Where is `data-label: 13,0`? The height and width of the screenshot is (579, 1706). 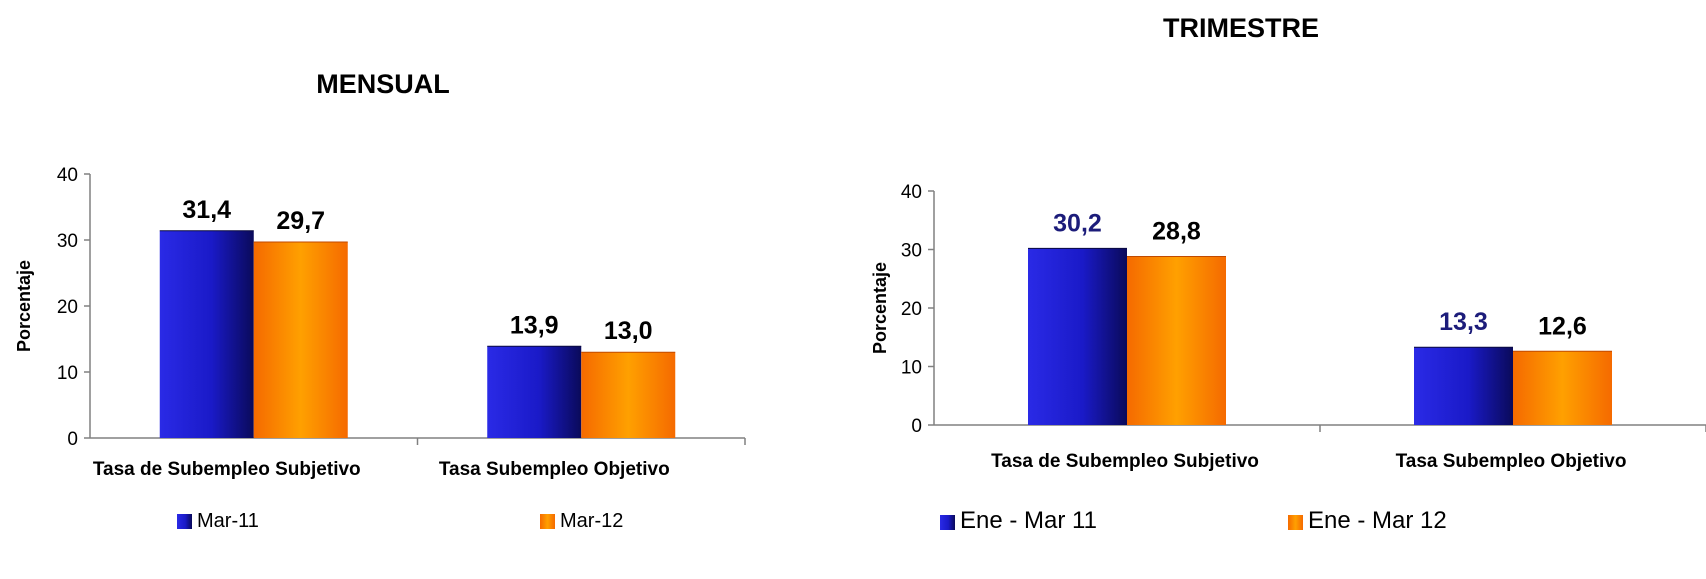
data-label: 13,0 is located at coordinates (628, 331).